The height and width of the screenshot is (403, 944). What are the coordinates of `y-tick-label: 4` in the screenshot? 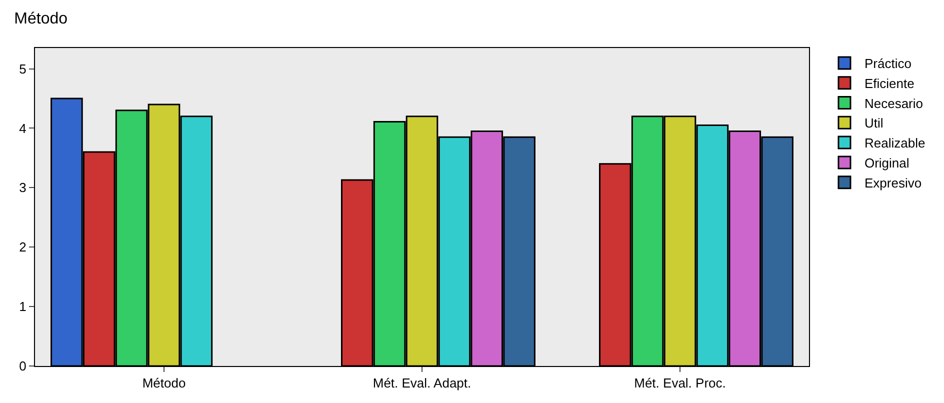 It's located at (22, 128).